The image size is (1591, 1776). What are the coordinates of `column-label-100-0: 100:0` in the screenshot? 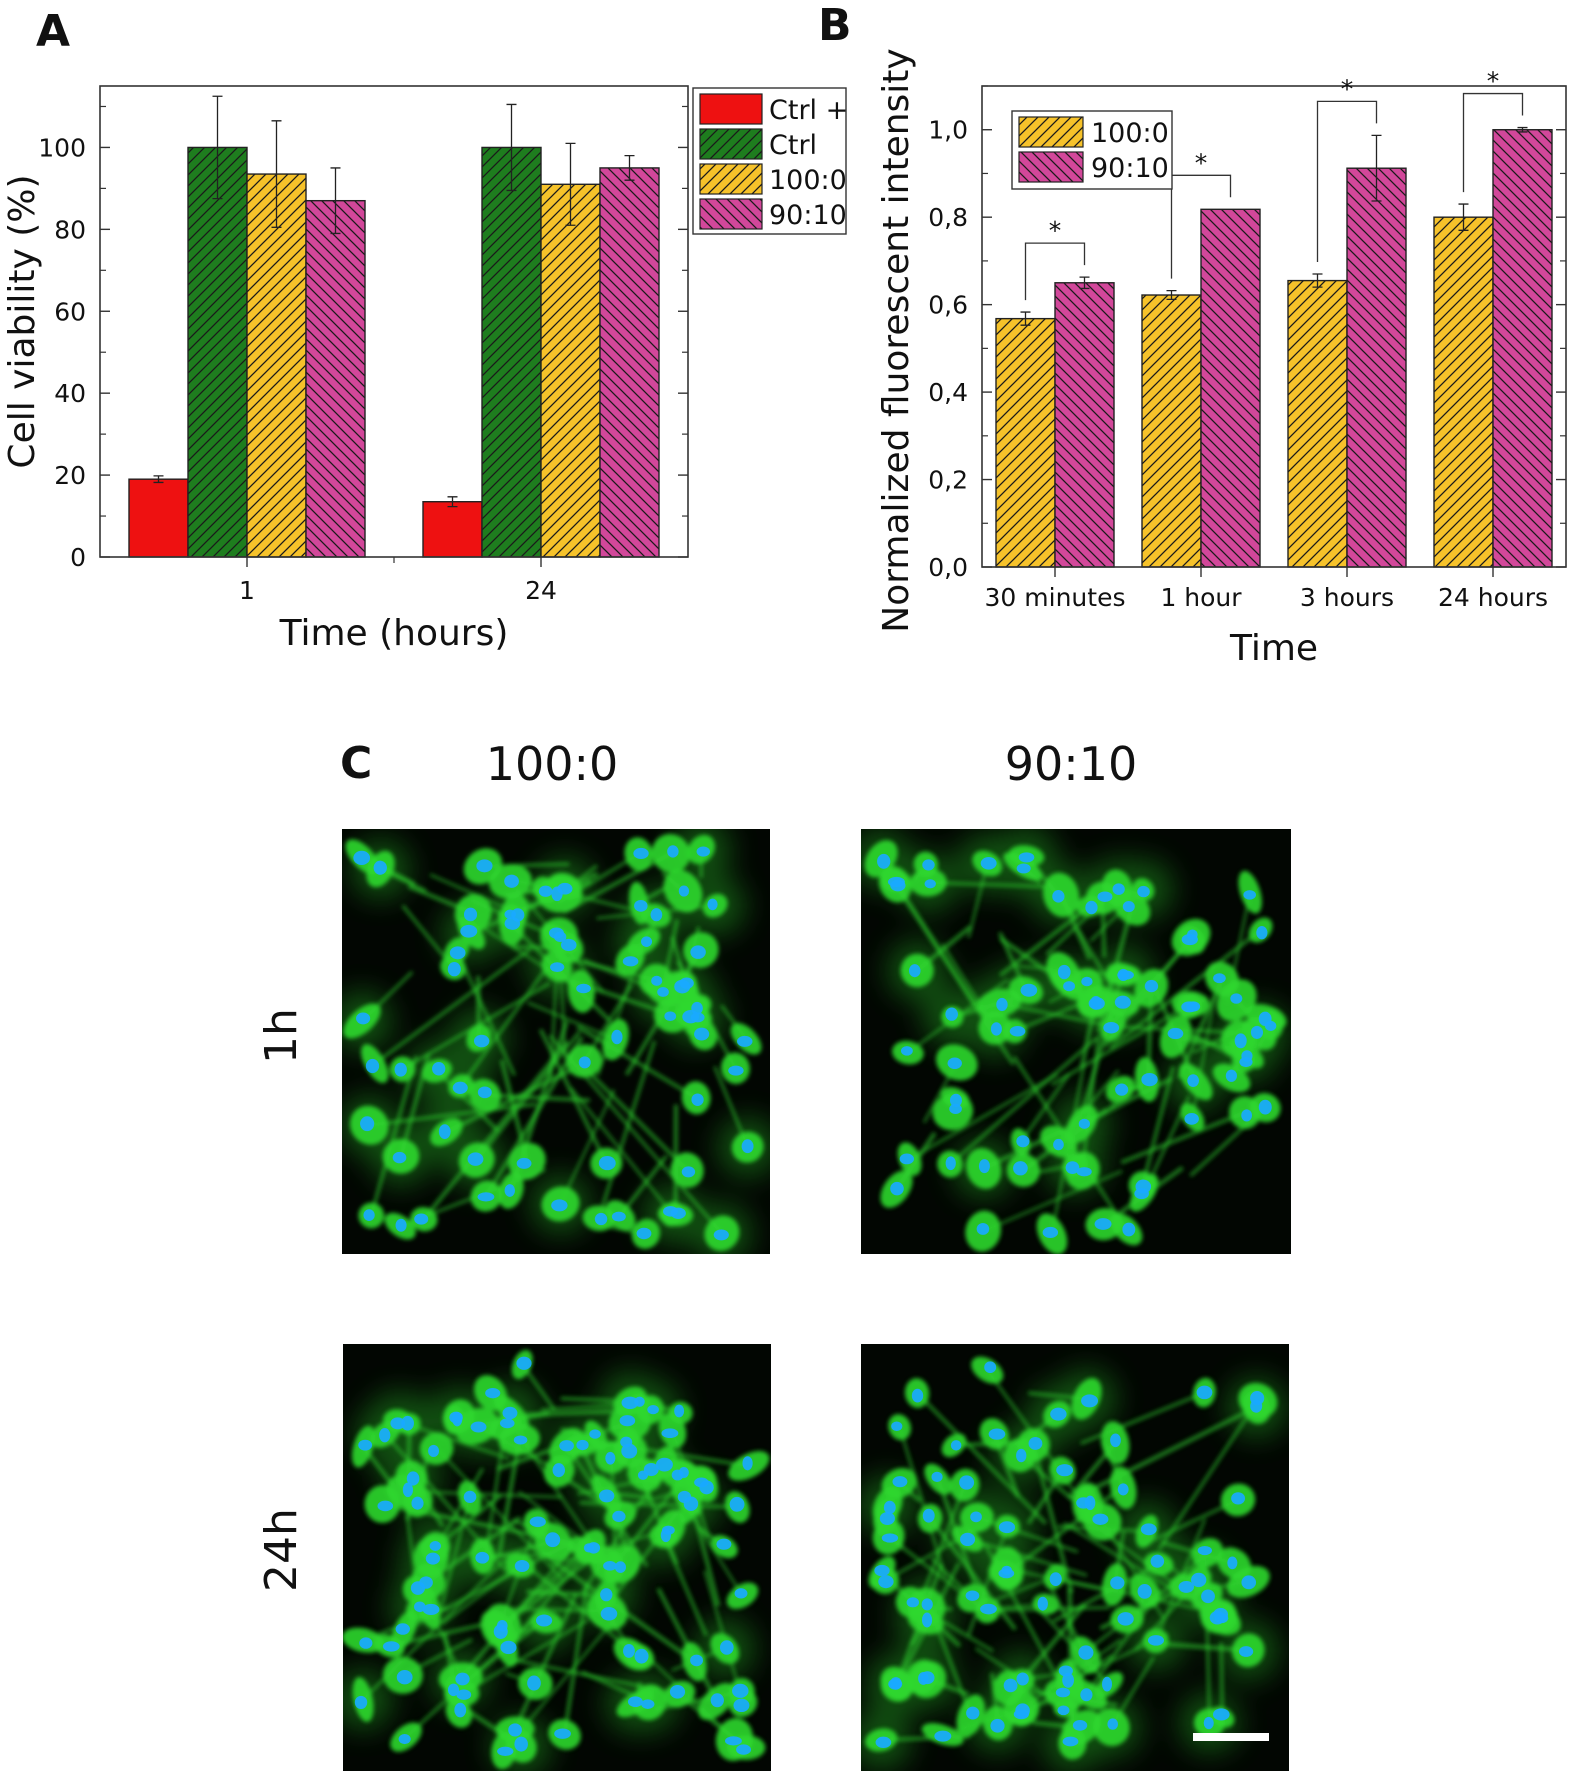 It's located at (552, 764).